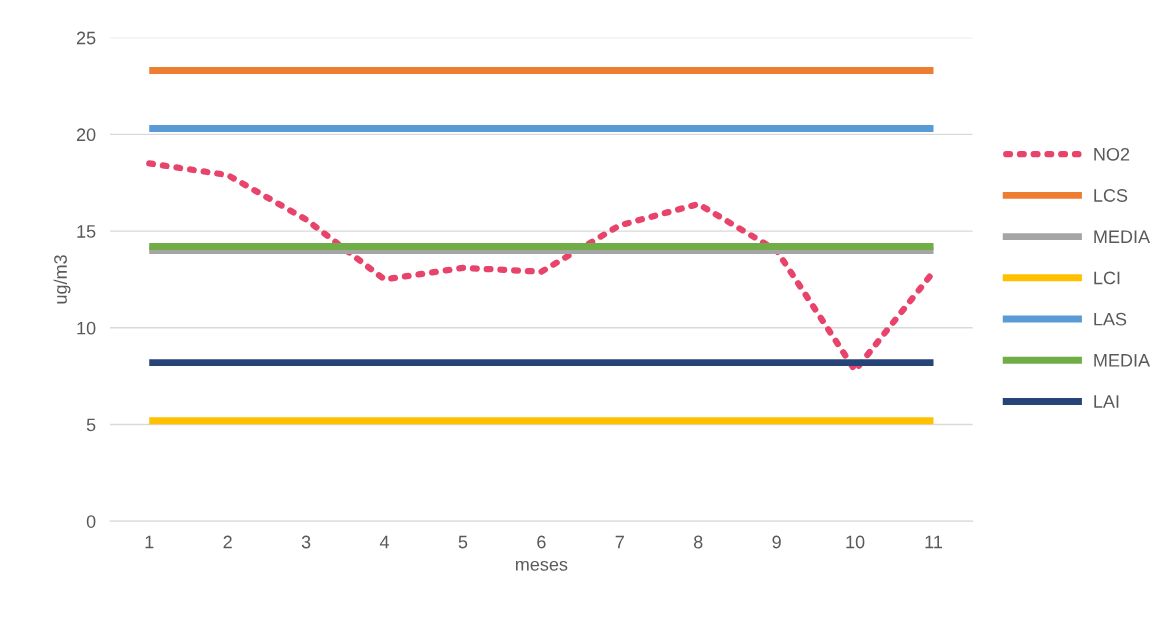 This screenshot has width=1158, height=628. Describe the element at coordinates (86, 135) in the screenshot. I see `y-tick-label: 20` at that location.